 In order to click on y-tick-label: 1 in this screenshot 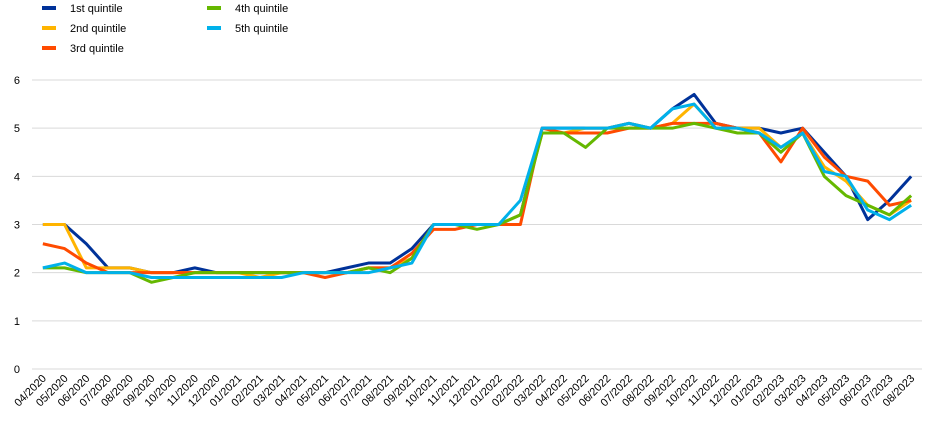, I will do `click(17, 322)`.